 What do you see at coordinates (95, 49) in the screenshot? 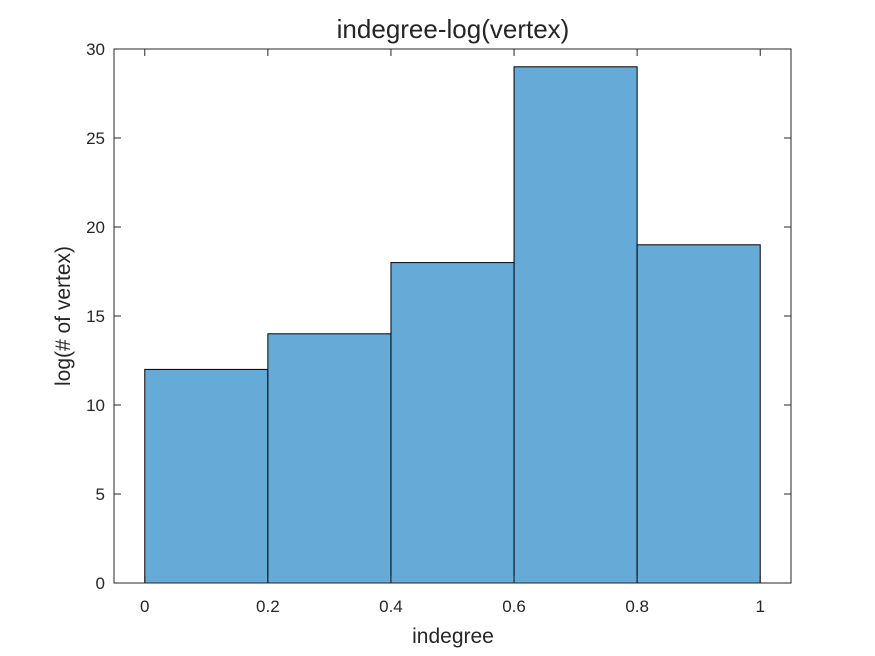
I see `y-tick-label-7: 30` at bounding box center [95, 49].